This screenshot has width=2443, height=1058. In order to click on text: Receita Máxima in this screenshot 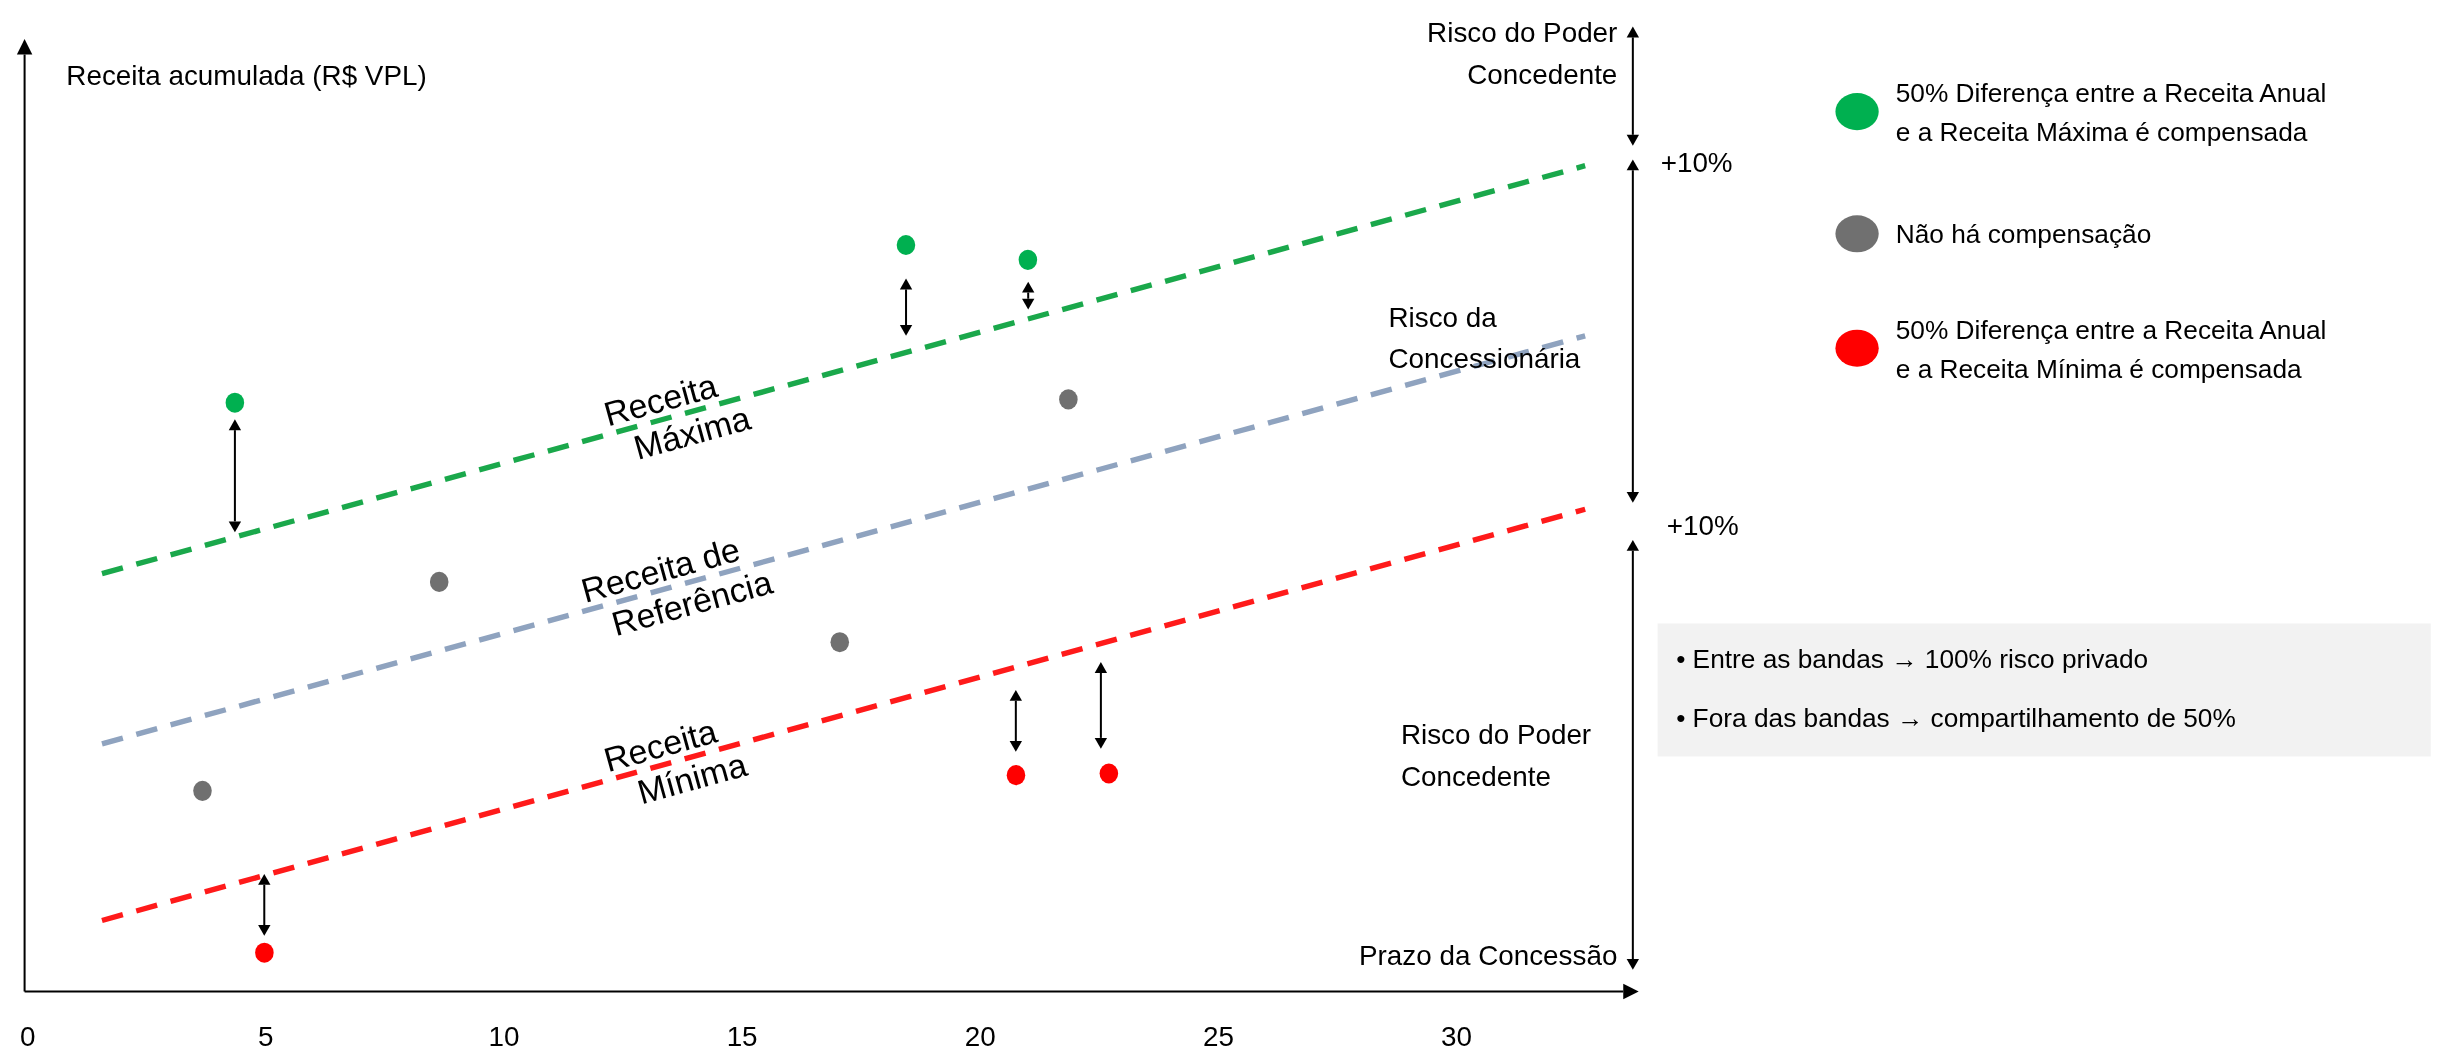, I will do `click(677, 416)`.